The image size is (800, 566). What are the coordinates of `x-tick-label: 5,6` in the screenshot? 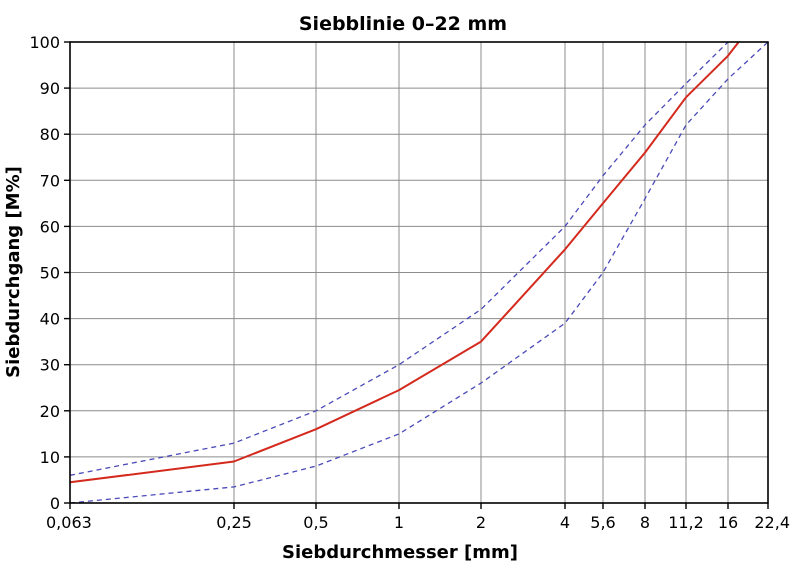 It's located at (602, 522).